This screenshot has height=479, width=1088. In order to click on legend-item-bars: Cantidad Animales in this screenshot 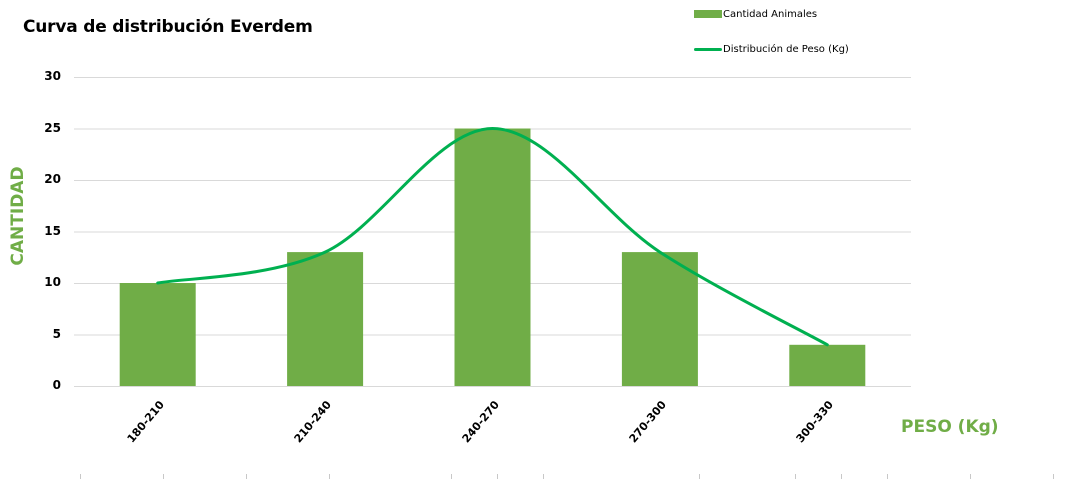, I will do `click(755, 14)`.